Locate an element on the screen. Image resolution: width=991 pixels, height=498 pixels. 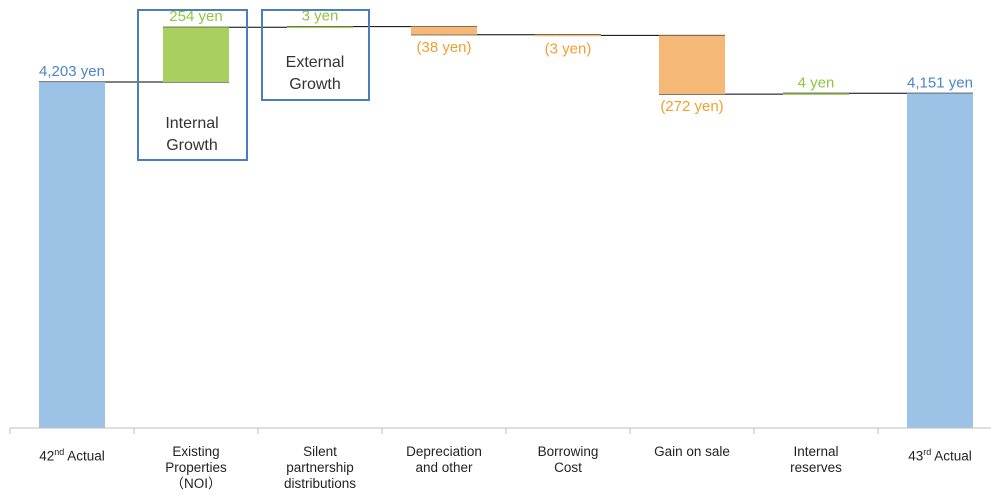
callout-line: Internal is located at coordinates (192, 123).